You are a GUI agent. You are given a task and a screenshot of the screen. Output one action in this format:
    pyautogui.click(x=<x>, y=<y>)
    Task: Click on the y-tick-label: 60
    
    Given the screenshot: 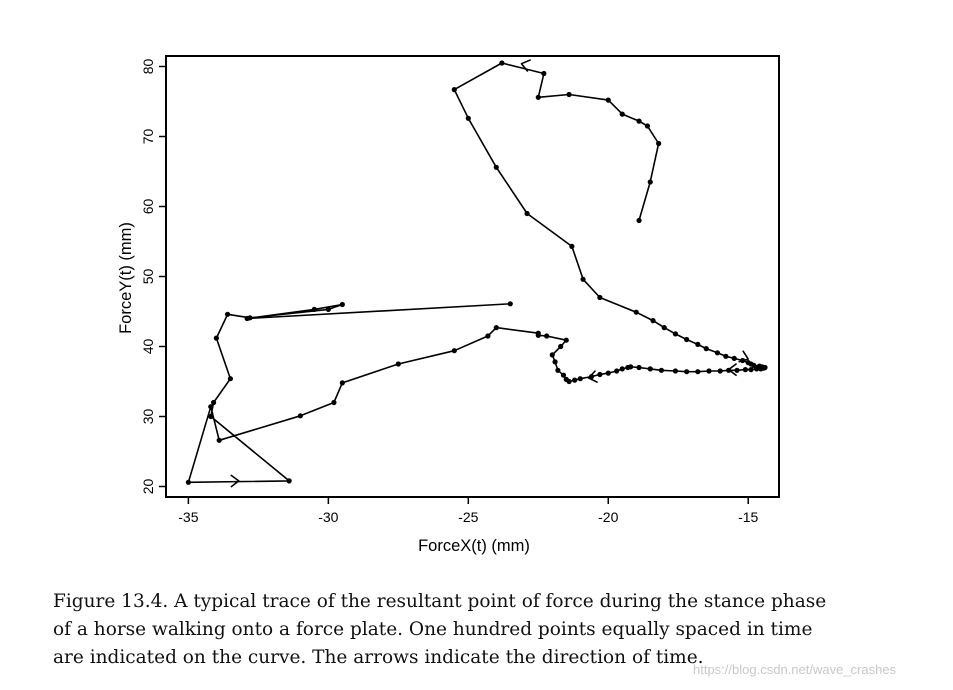 What is the action you would take?
    pyautogui.click(x=148, y=207)
    